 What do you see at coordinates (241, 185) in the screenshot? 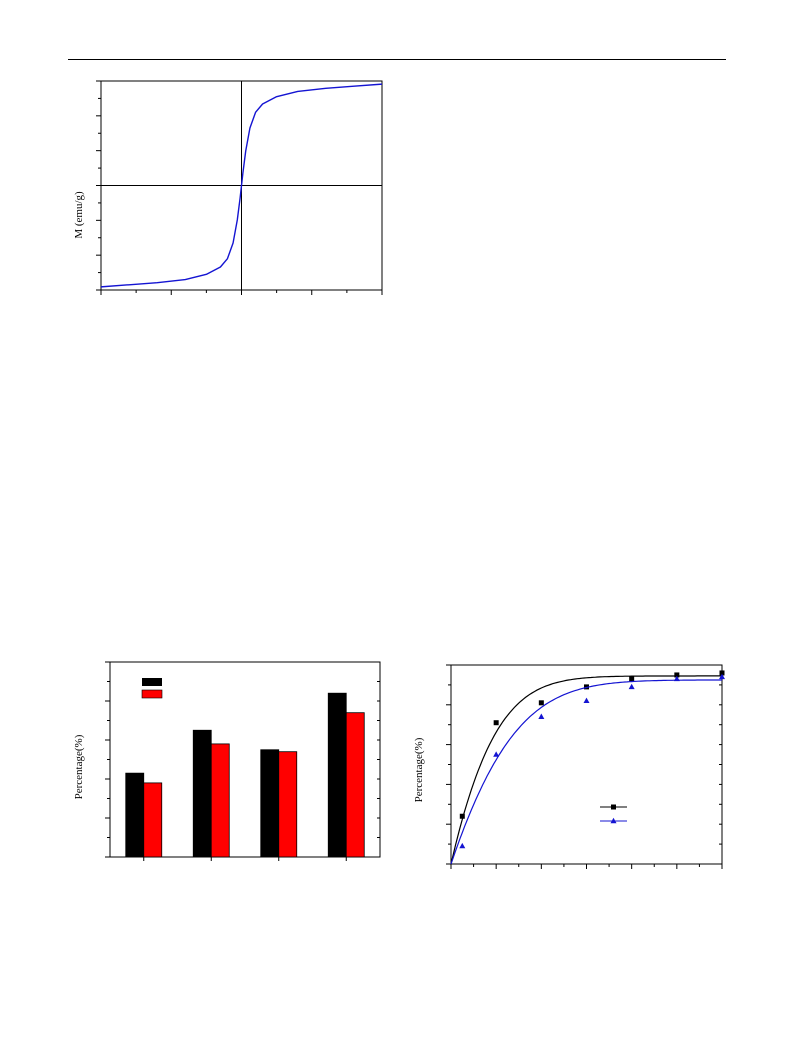
I see `hysteresis-curve` at bounding box center [241, 185].